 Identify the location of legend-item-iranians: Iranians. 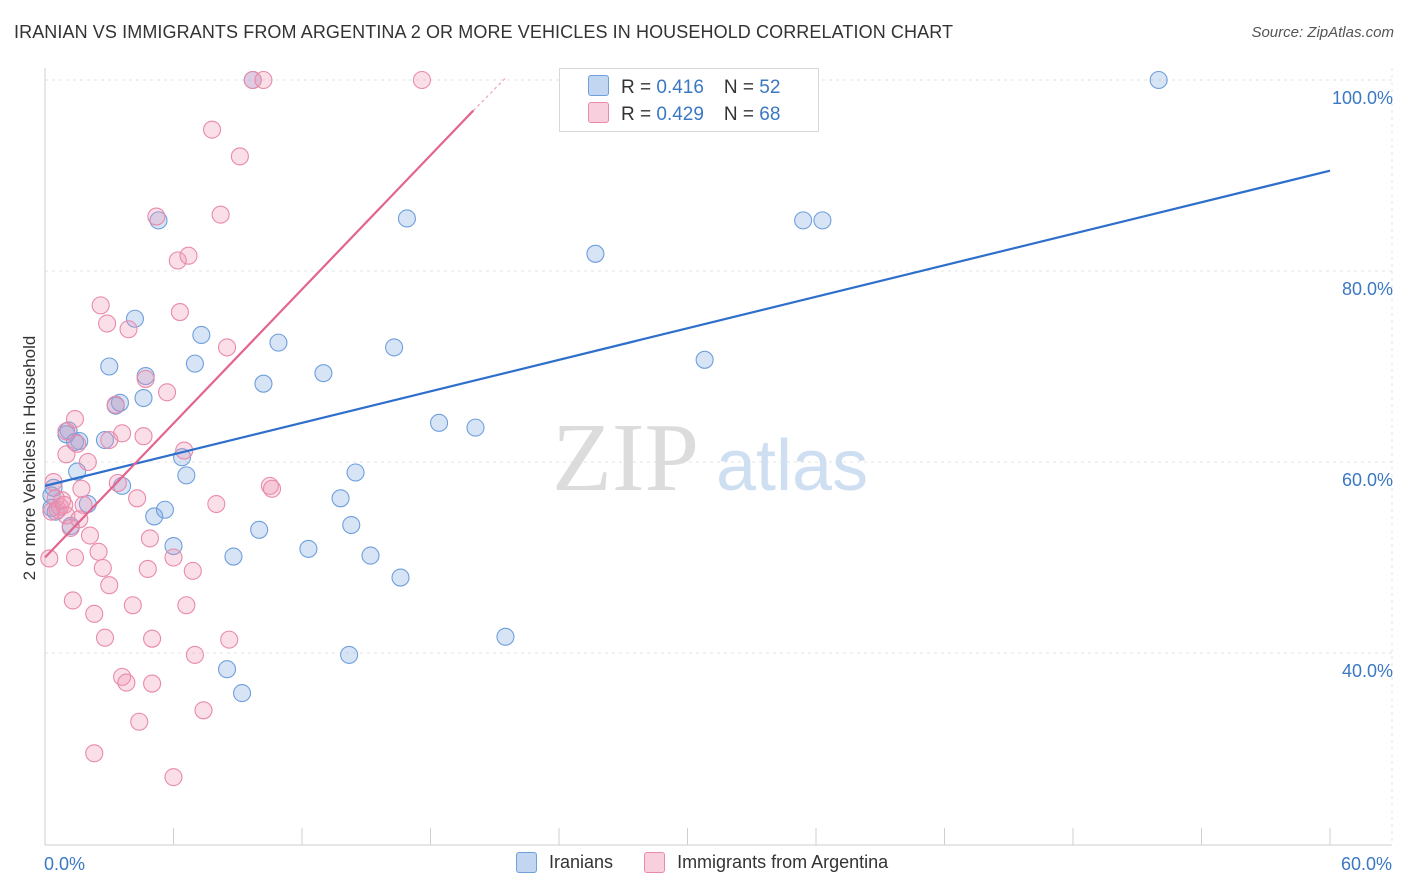
(564, 862).